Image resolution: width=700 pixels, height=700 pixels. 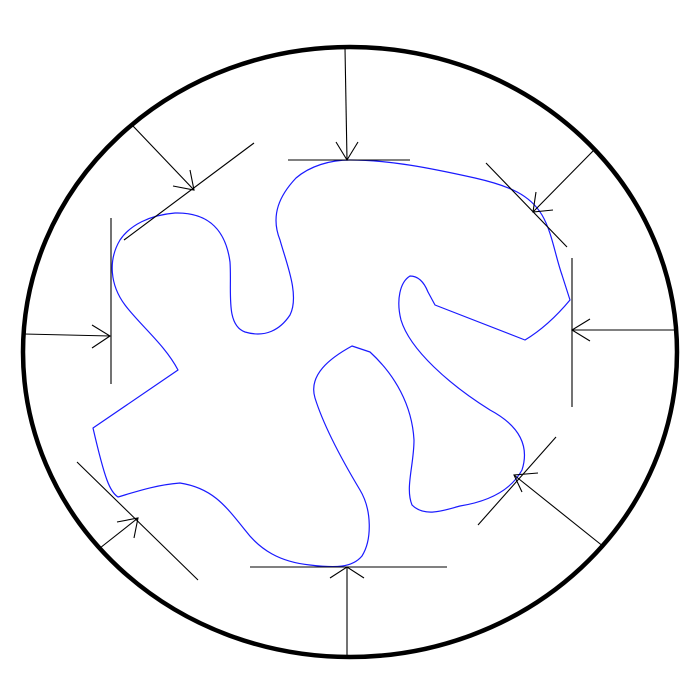 What do you see at coordinates (189, 191) in the screenshot?
I see `probe-upper-left-tangent` at bounding box center [189, 191].